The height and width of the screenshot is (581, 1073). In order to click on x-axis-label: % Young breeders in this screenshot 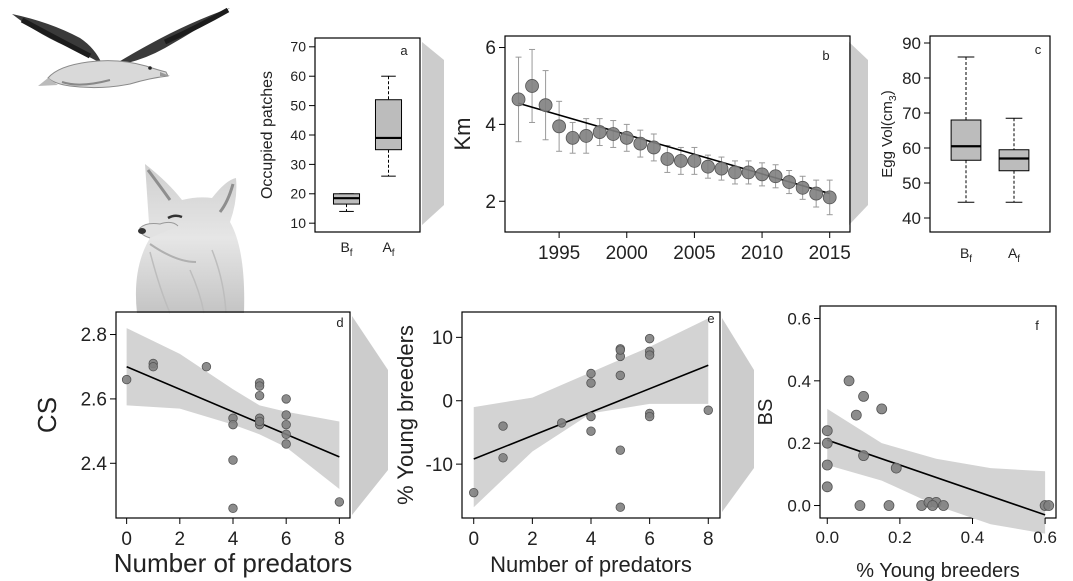, I will do `click(937, 570)`.